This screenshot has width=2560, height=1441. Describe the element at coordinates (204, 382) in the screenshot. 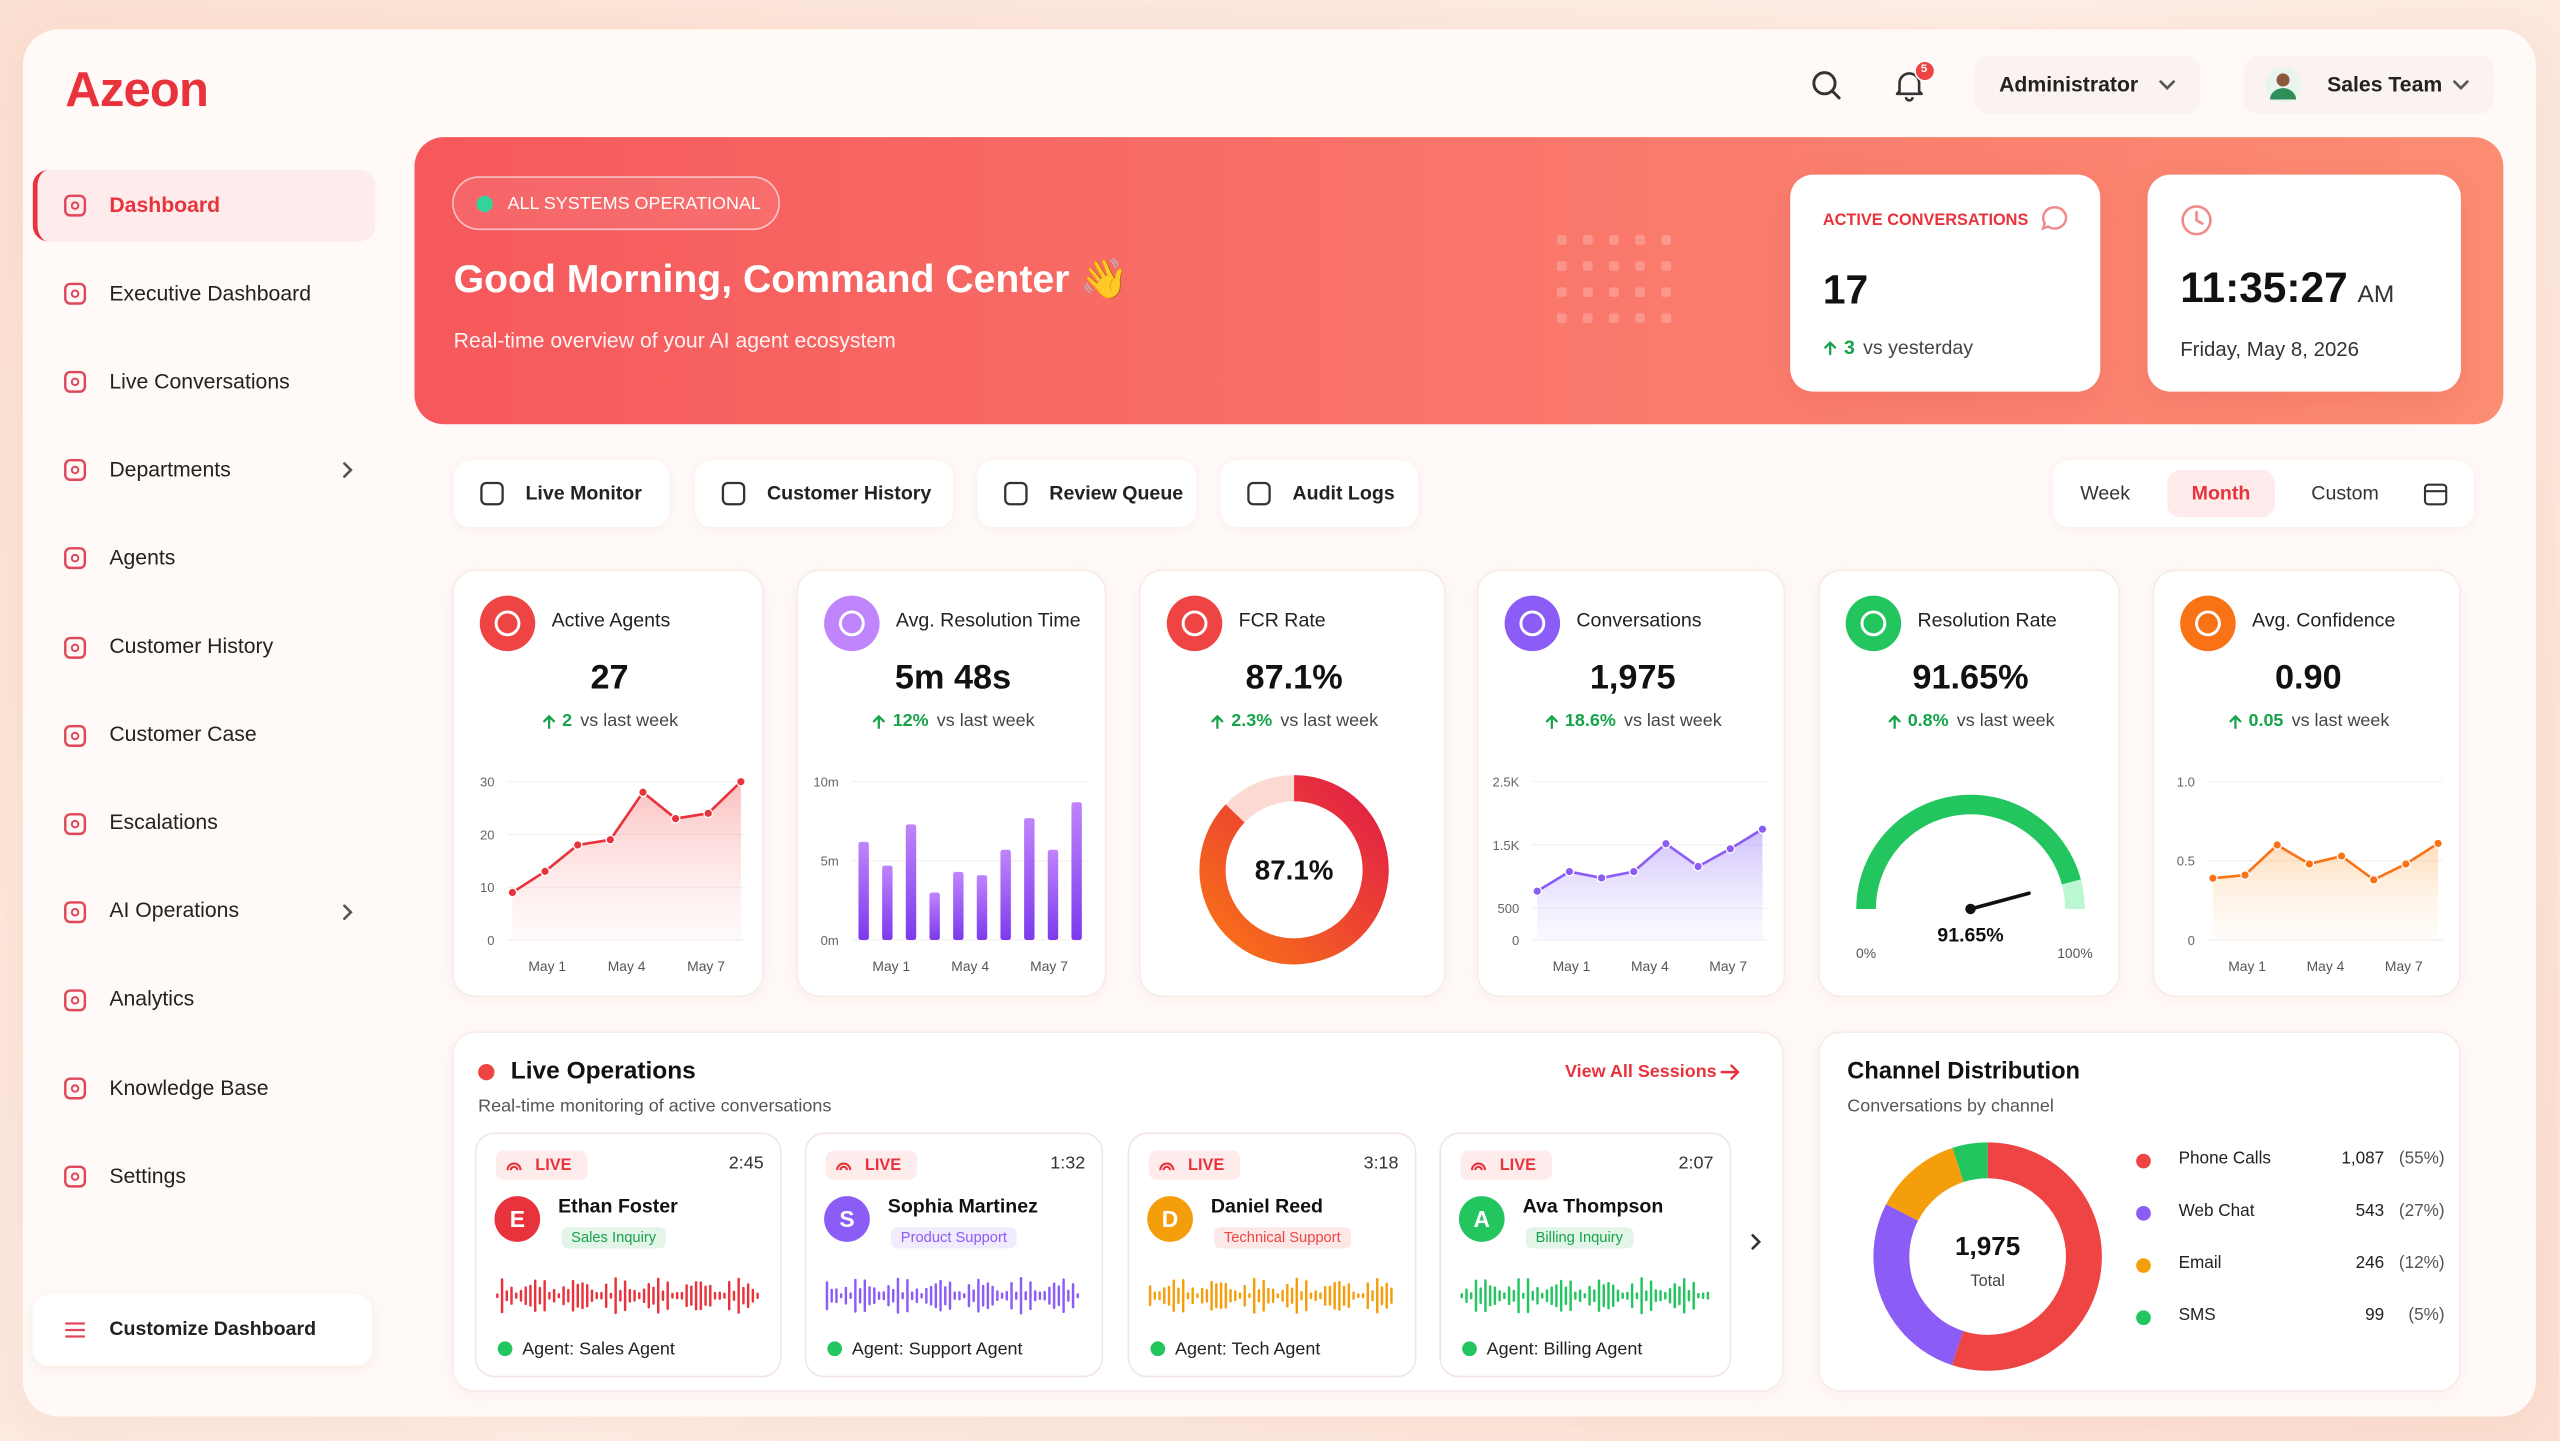

I see `nav-item: Live Conversations` at that location.